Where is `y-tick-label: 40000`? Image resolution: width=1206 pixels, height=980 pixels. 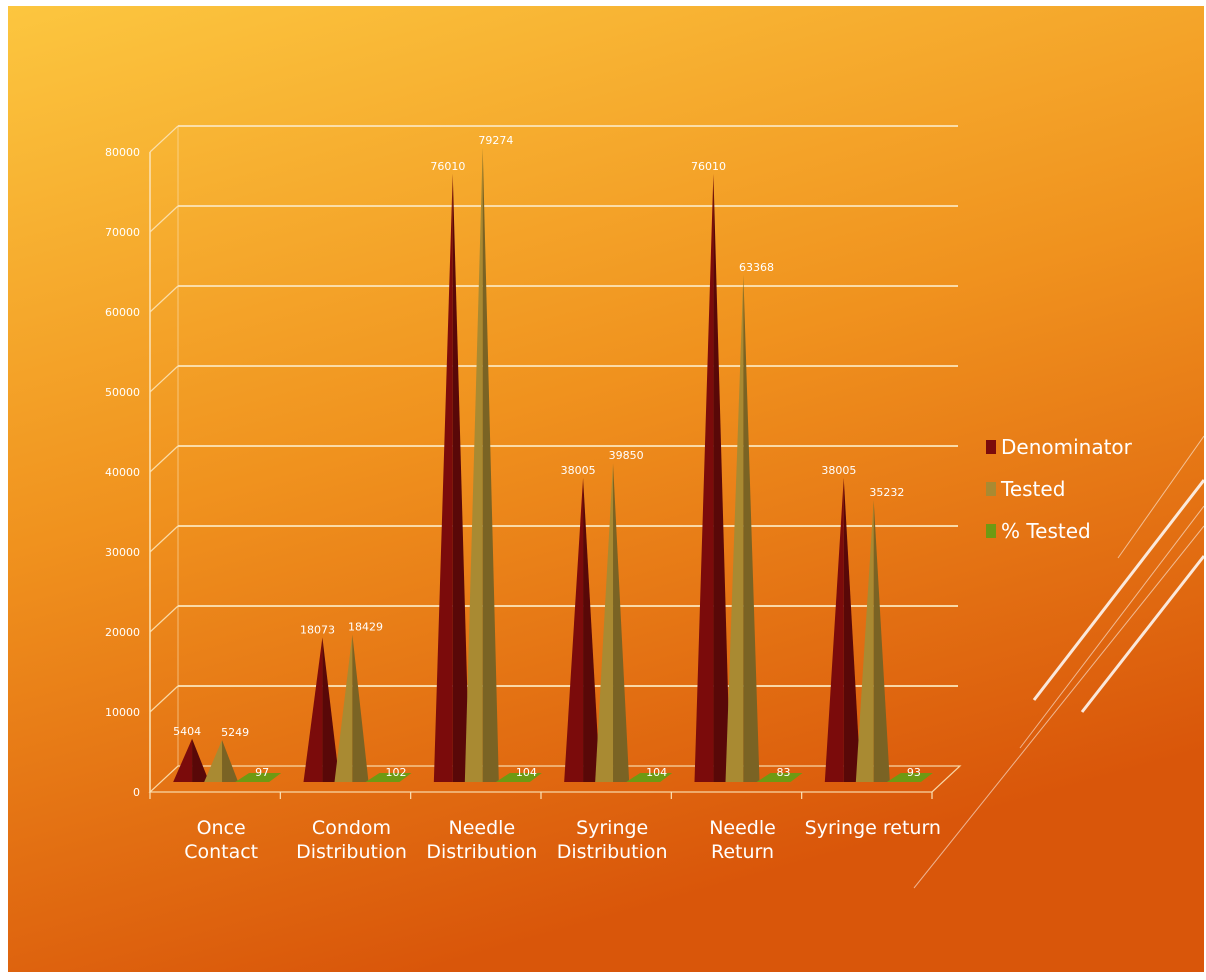 y-tick-label: 40000 is located at coordinates (122, 472).